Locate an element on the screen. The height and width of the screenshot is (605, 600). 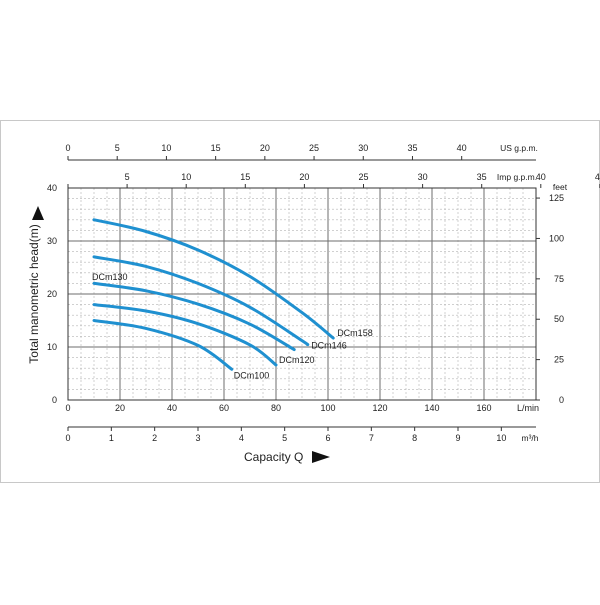
feet-tick-label: 75 is located at coordinates (559, 279).